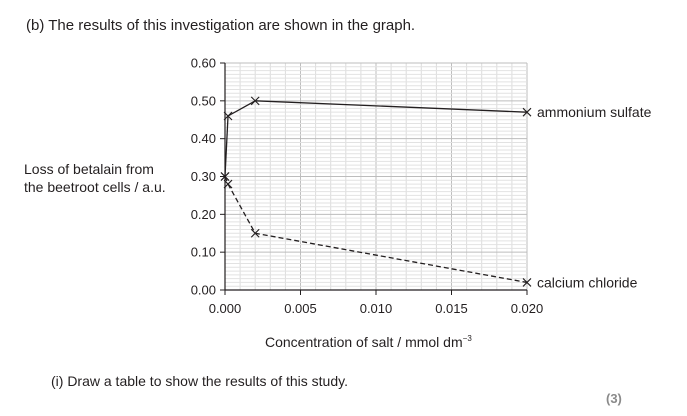  Describe the element at coordinates (587, 282) in the screenshot. I see `series-label-calcium-chloride: calcium chloride` at that location.